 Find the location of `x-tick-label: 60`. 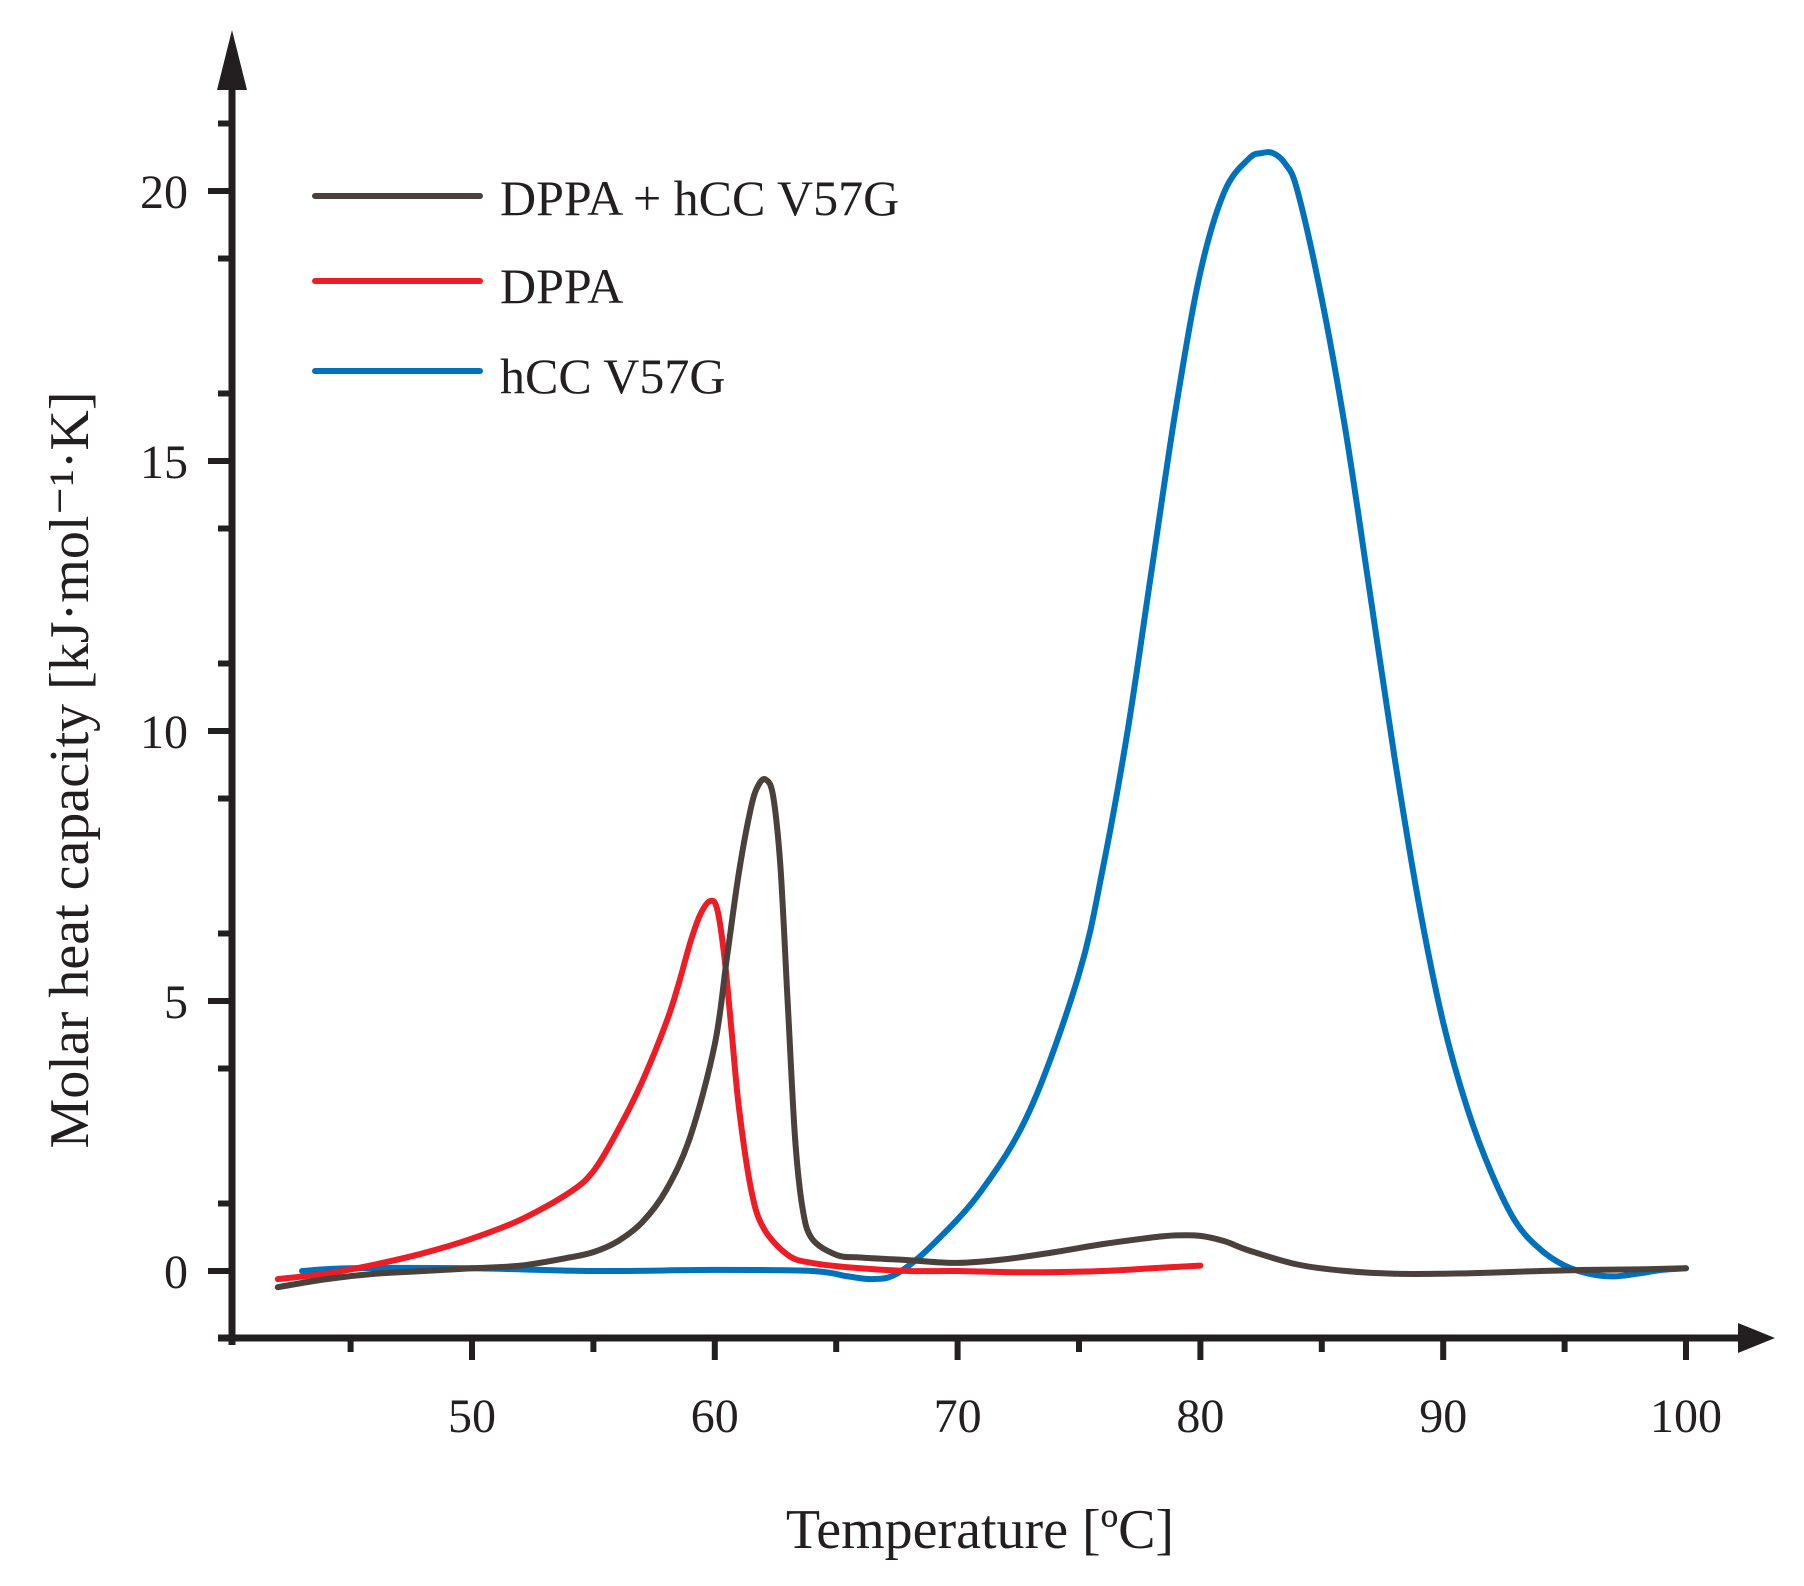

x-tick-label: 60 is located at coordinates (715, 1416).